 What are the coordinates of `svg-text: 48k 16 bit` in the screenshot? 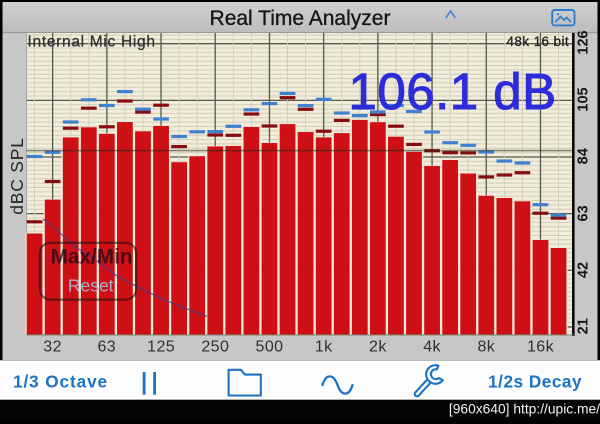 It's located at (537, 41).